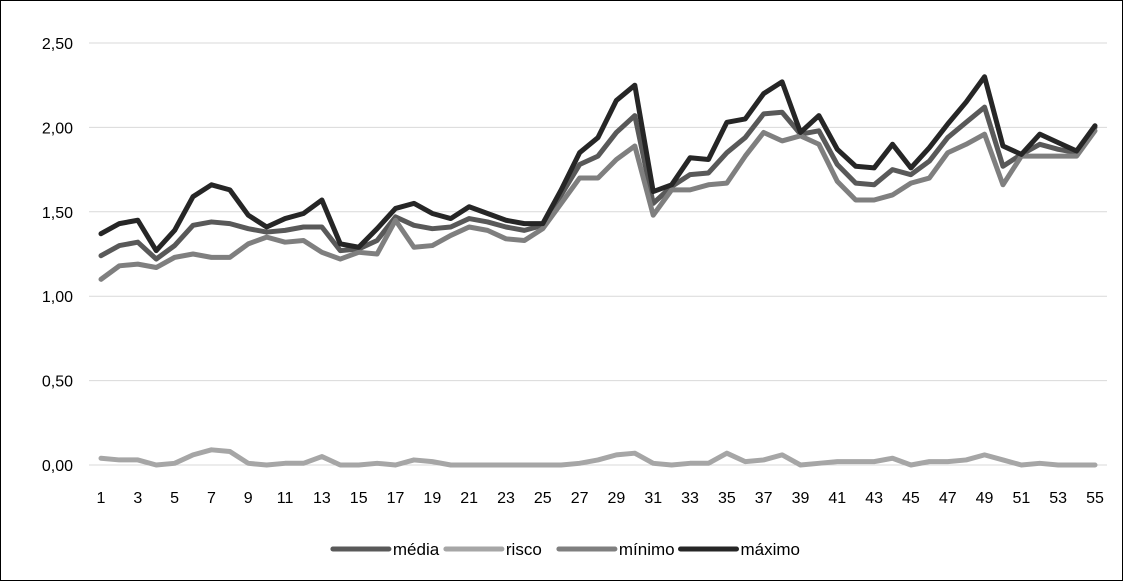 The height and width of the screenshot is (582, 1123). I want to click on x-tick-label: 21, so click(469, 498).